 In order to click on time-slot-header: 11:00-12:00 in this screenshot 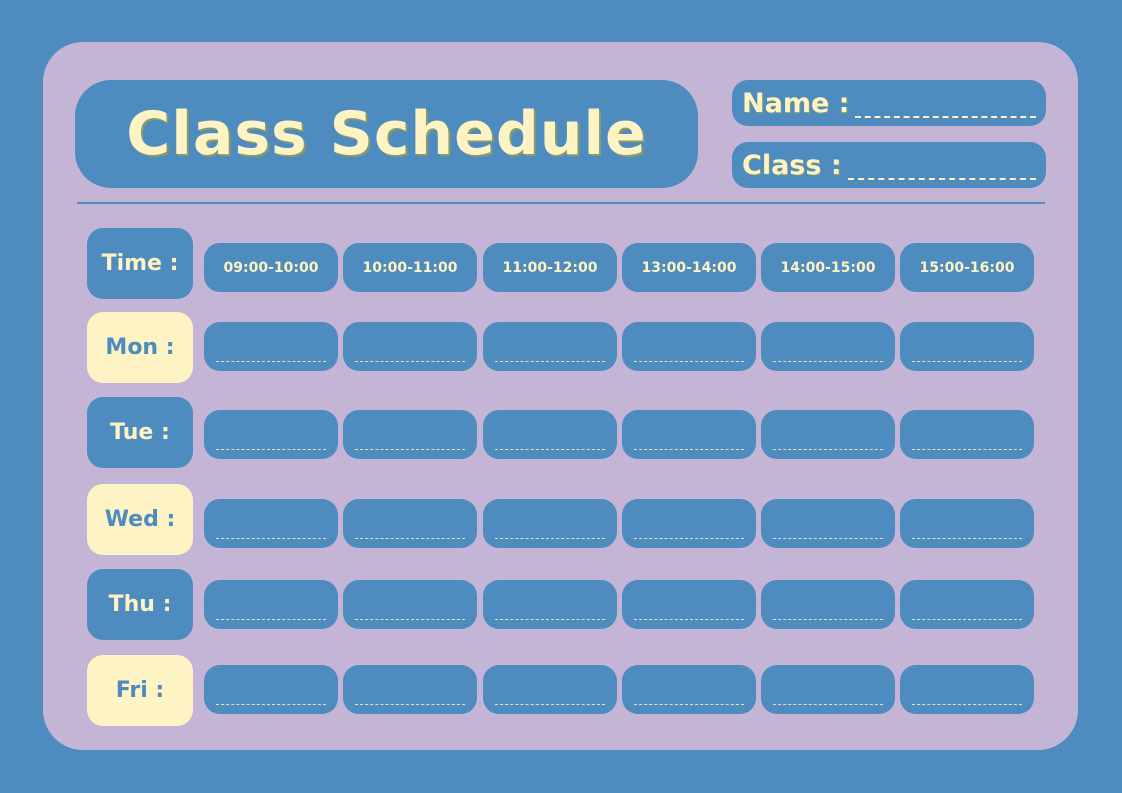, I will do `click(550, 267)`.